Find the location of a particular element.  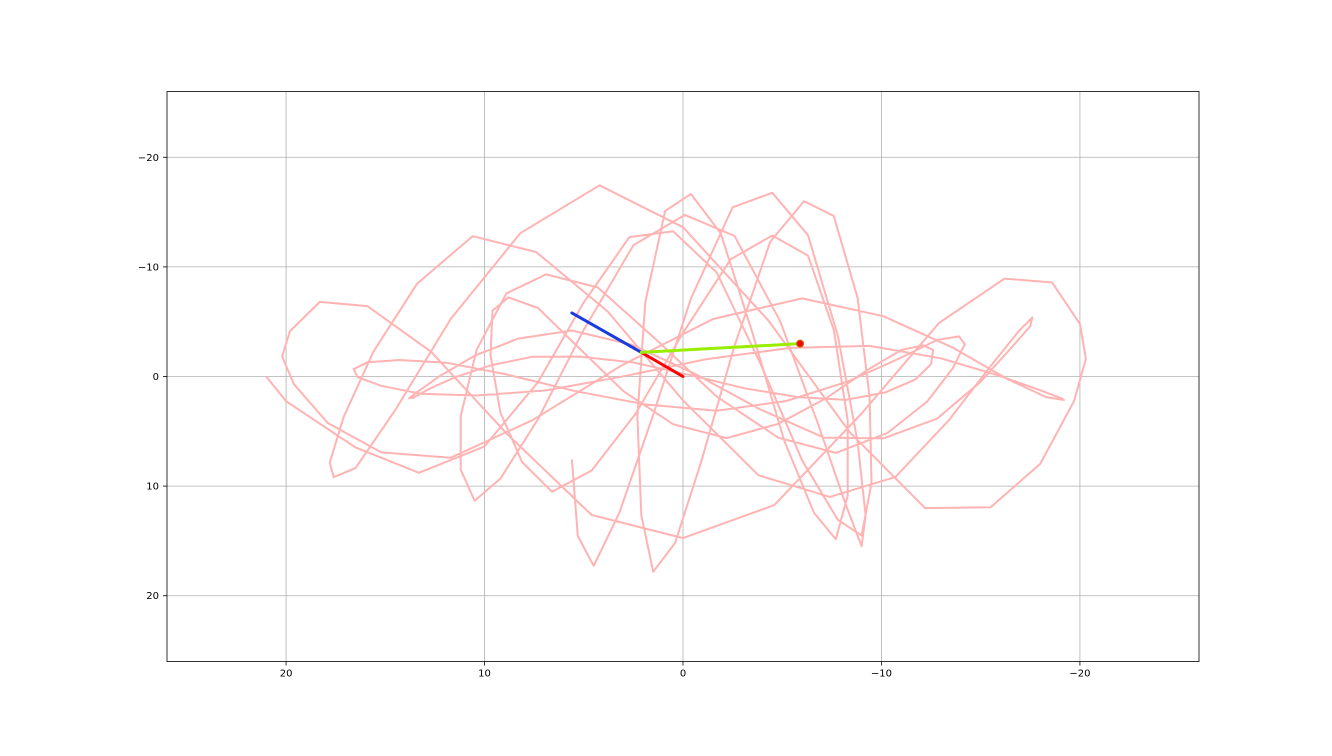

y-tick-label: 0 is located at coordinates (156, 377).